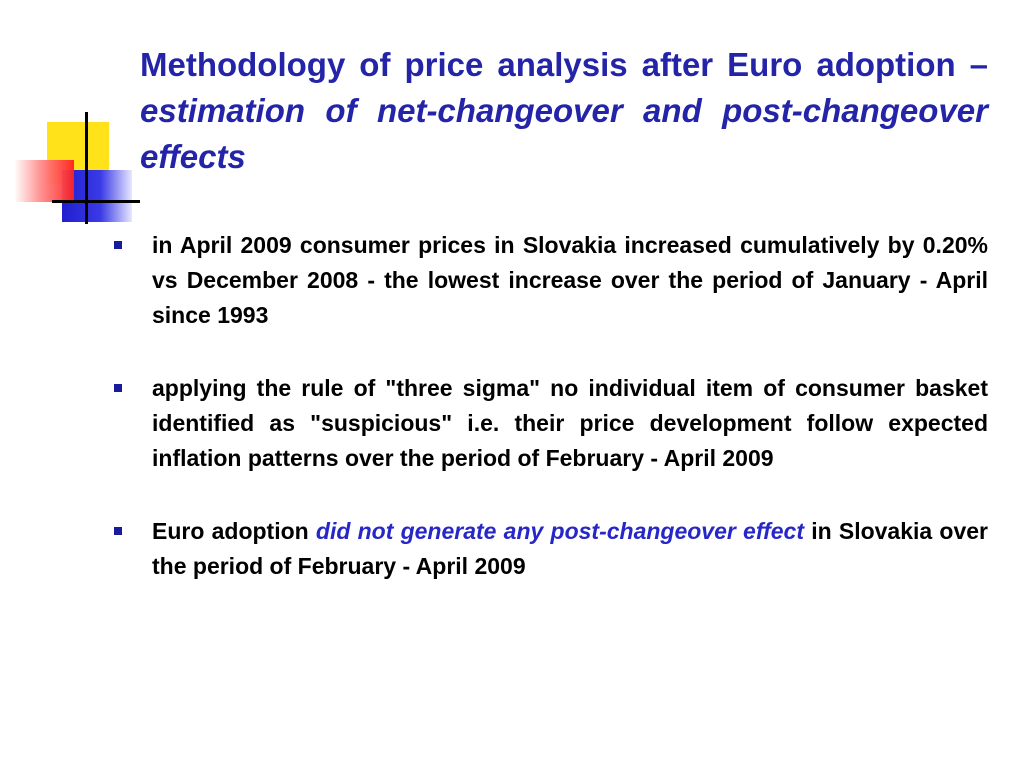 This screenshot has height=768, width=1024. Describe the element at coordinates (86, 168) in the screenshot. I see `logo-vertical-line` at that location.